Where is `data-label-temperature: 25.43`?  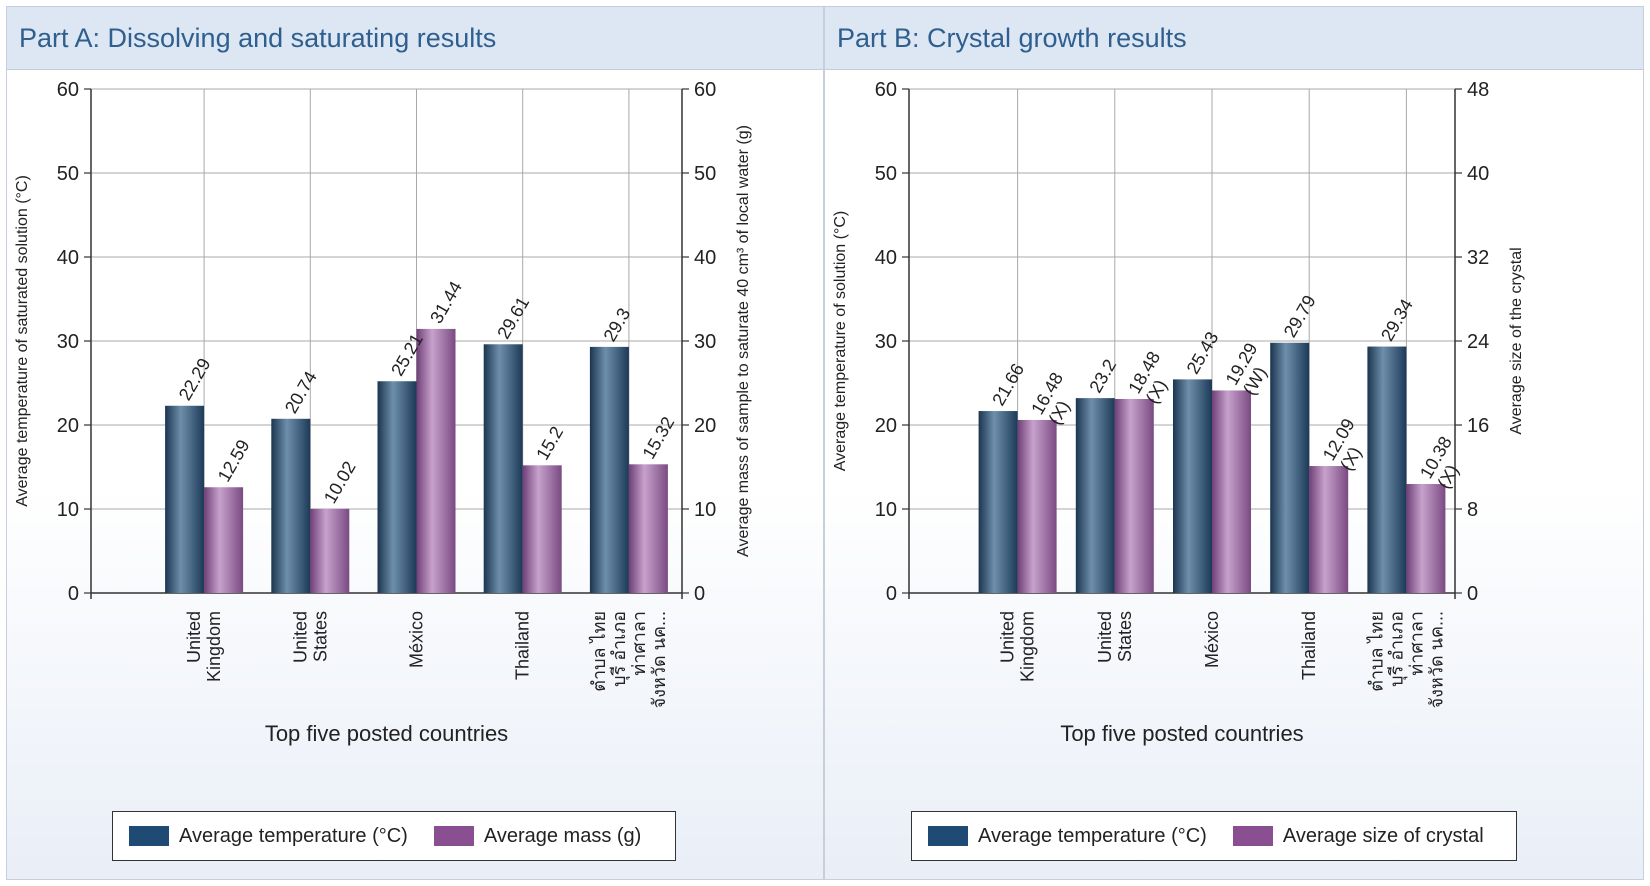 data-label-temperature: 25.43 is located at coordinates (1203, 352).